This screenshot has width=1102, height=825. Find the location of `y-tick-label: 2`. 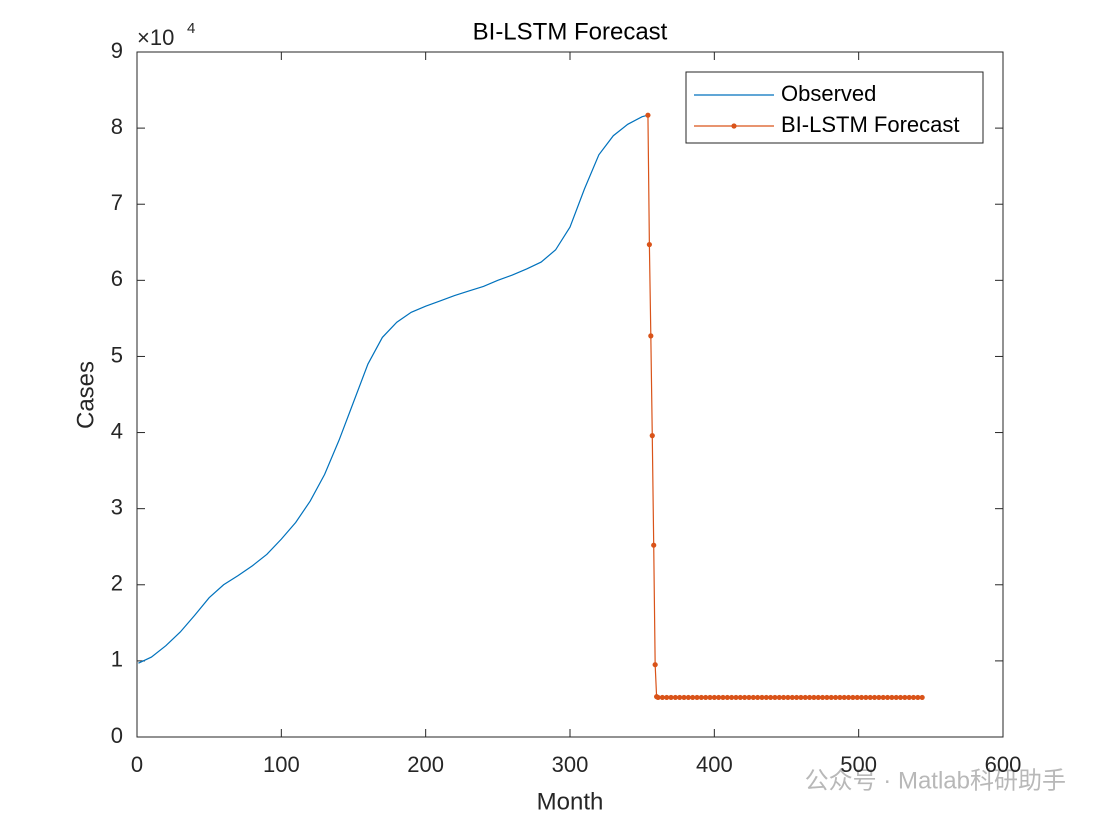

y-tick-label: 2 is located at coordinates (117, 583).